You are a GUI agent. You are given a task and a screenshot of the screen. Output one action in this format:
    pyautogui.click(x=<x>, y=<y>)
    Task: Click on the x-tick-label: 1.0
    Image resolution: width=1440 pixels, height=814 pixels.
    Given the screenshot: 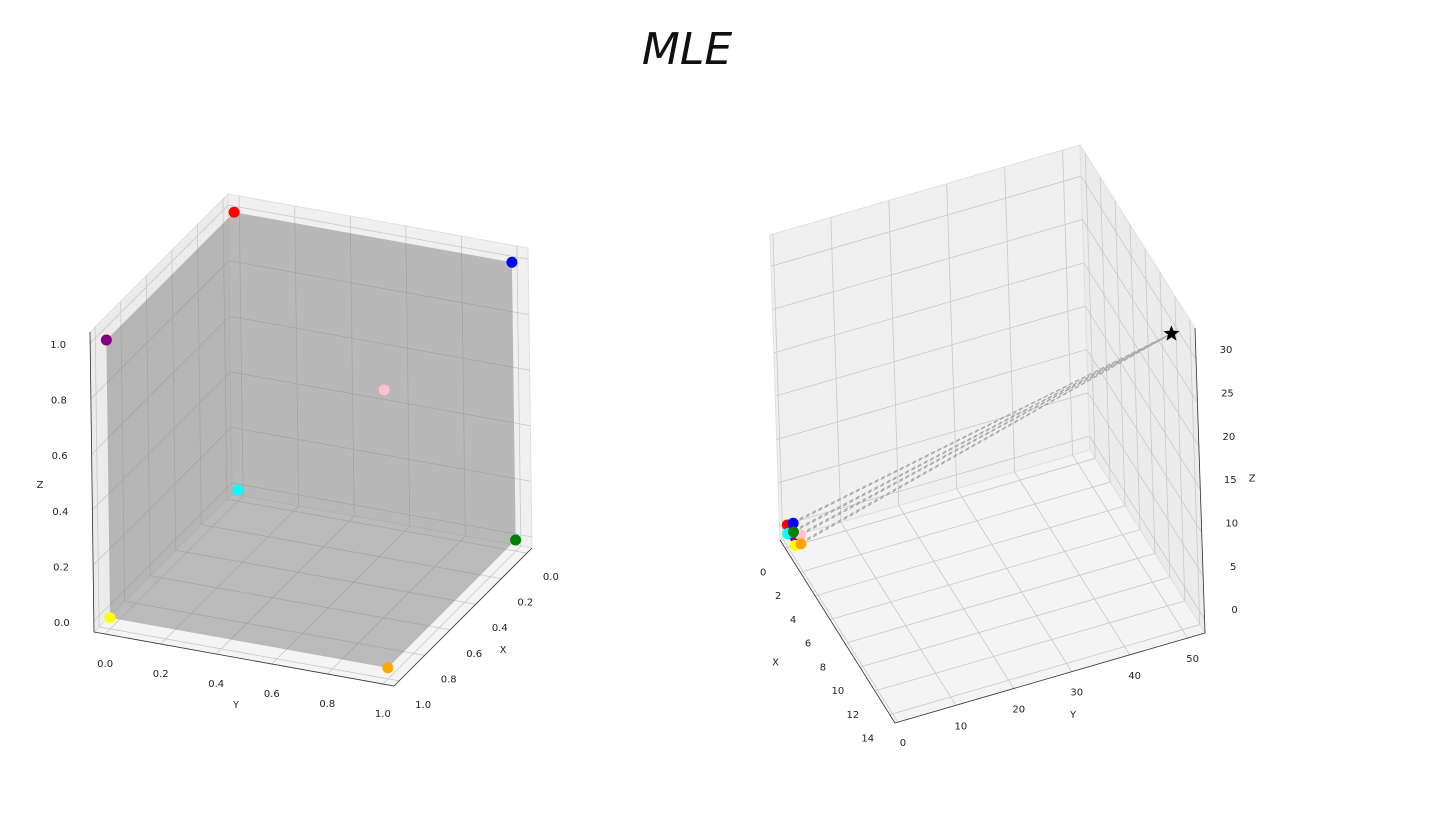 What is the action you would take?
    pyautogui.click(x=423, y=705)
    